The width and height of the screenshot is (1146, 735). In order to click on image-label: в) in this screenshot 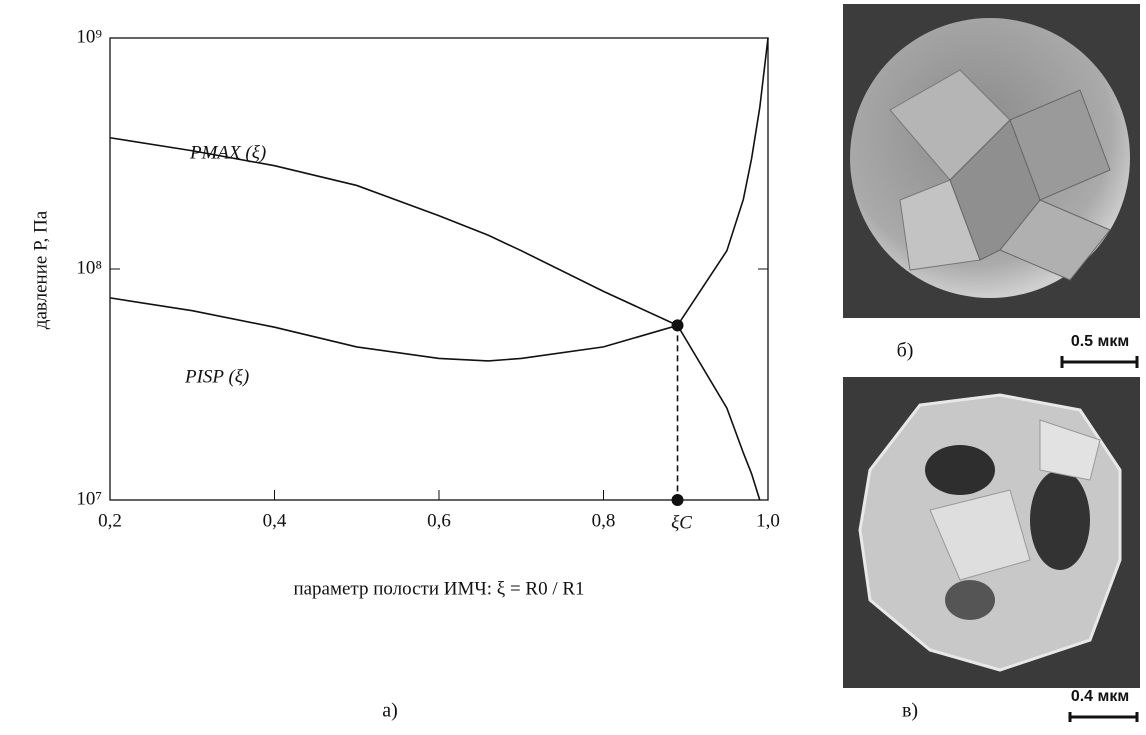, I will do `click(910, 711)`.